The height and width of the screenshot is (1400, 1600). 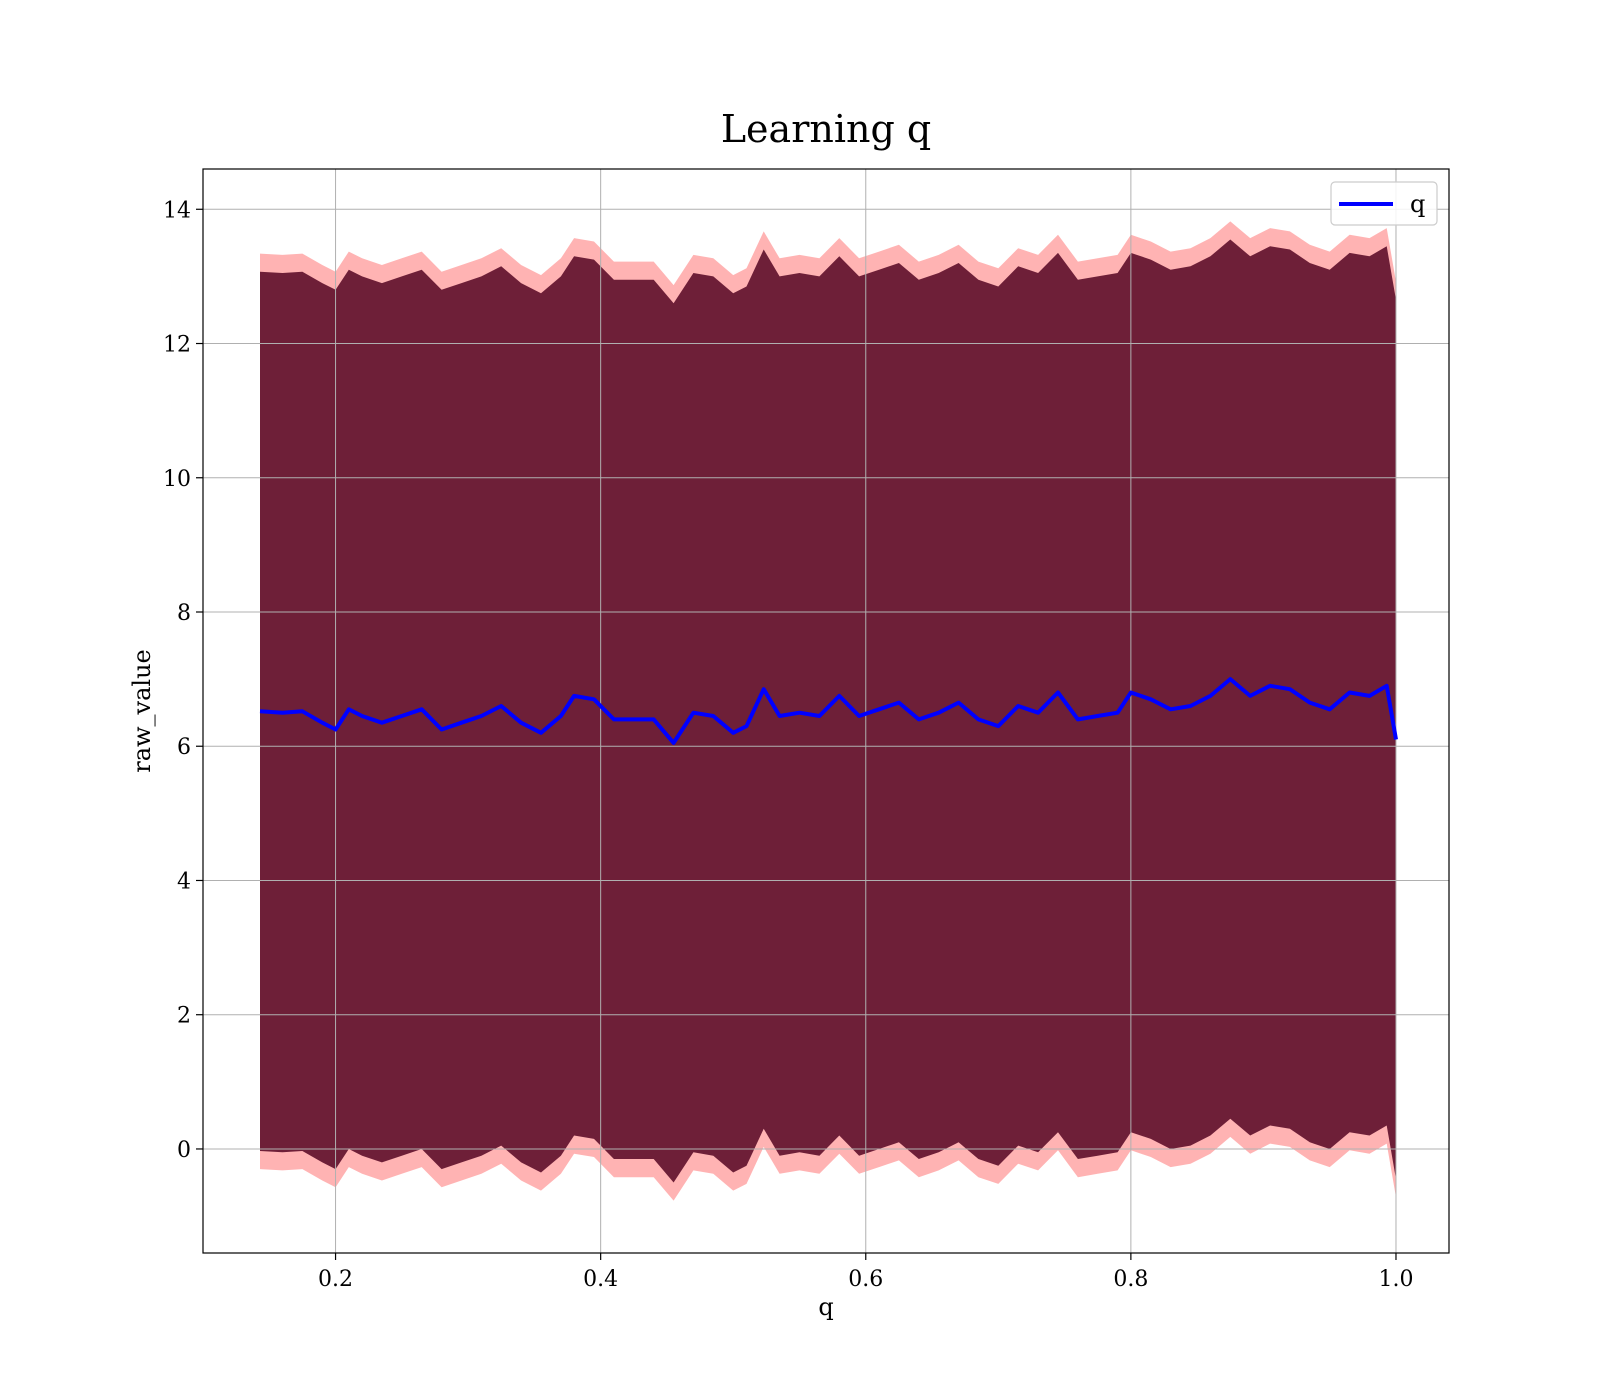 What do you see at coordinates (142, 711) in the screenshot?
I see `y-axis-label: raw_value` at bounding box center [142, 711].